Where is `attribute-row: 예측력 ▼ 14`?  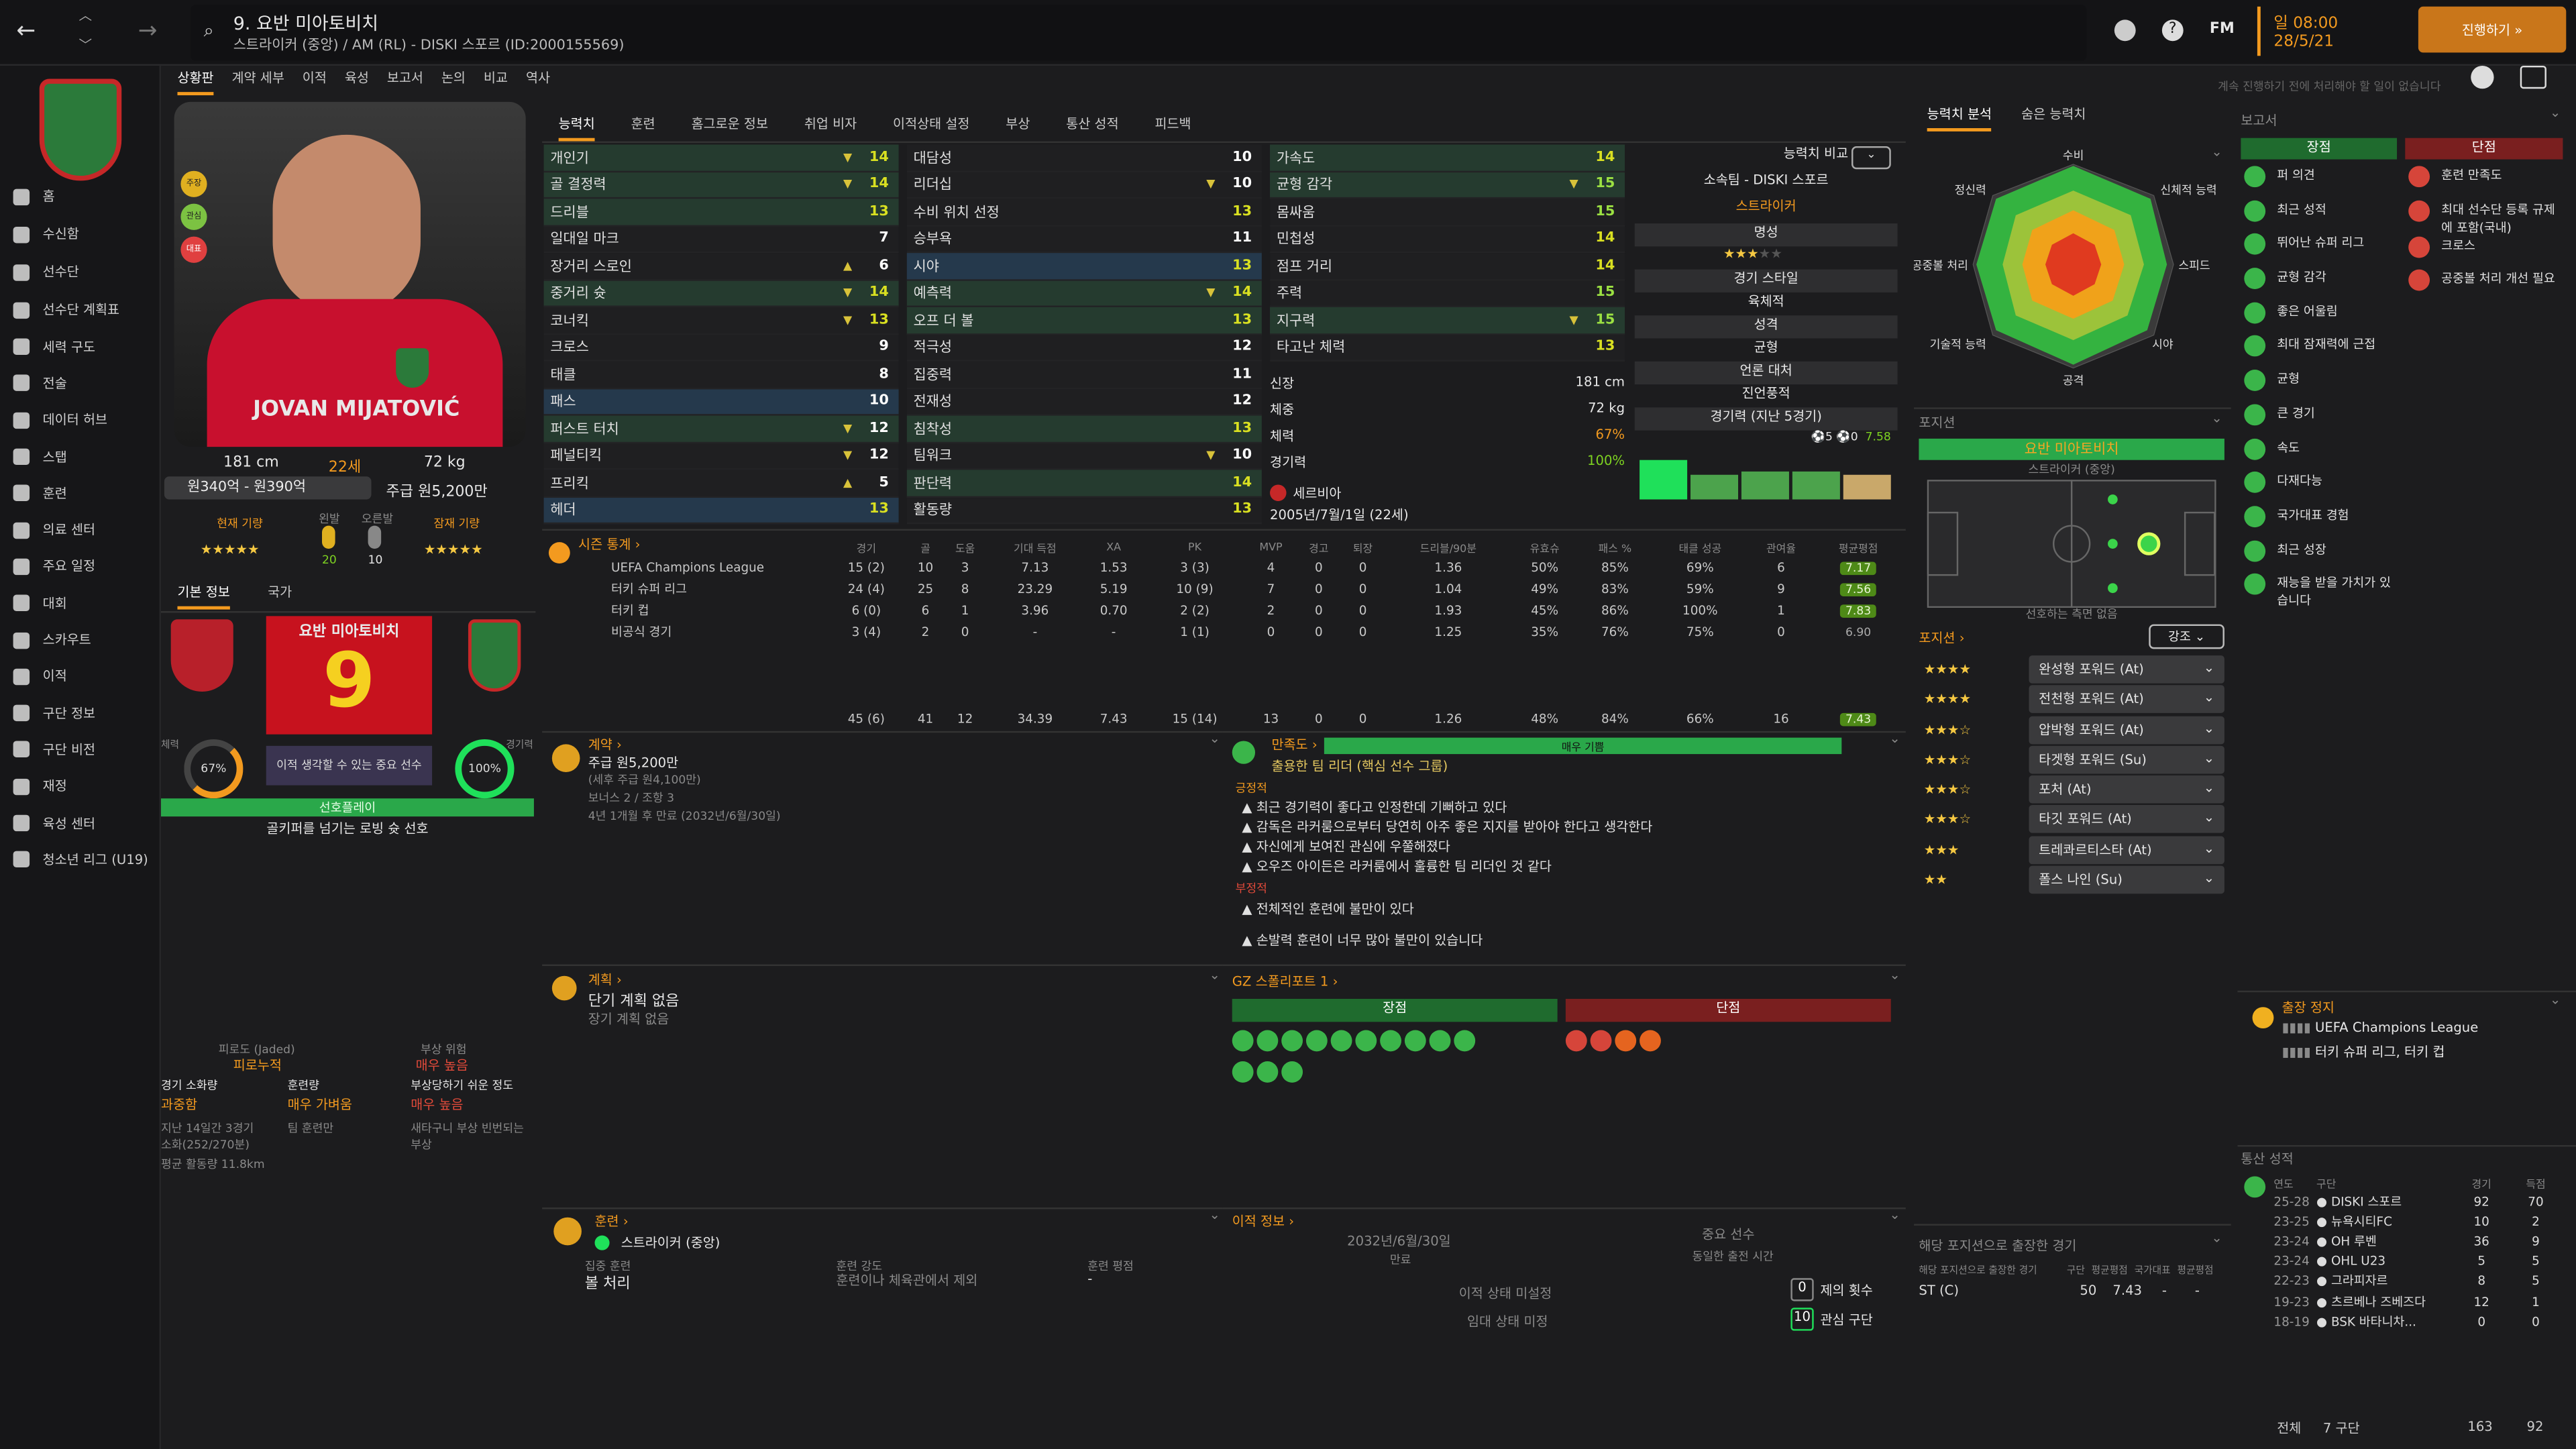 attribute-row: 예측력 ▼ 14 is located at coordinates (1084, 293).